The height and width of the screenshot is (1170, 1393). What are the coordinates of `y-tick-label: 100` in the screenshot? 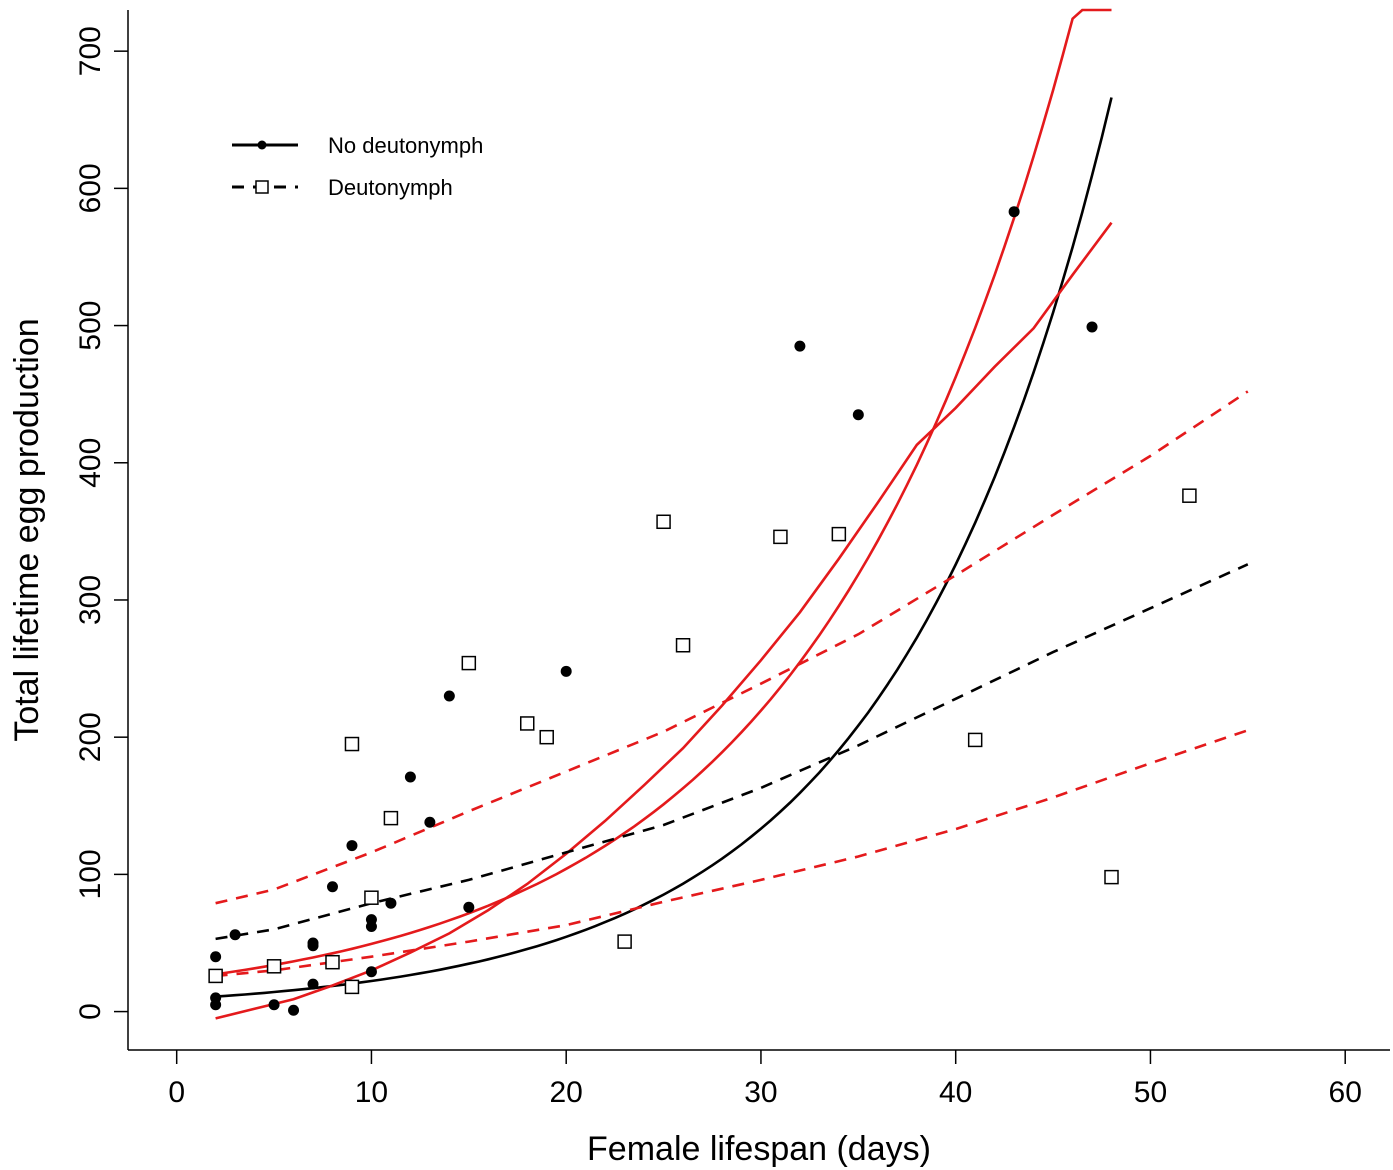 It's located at (90, 874).